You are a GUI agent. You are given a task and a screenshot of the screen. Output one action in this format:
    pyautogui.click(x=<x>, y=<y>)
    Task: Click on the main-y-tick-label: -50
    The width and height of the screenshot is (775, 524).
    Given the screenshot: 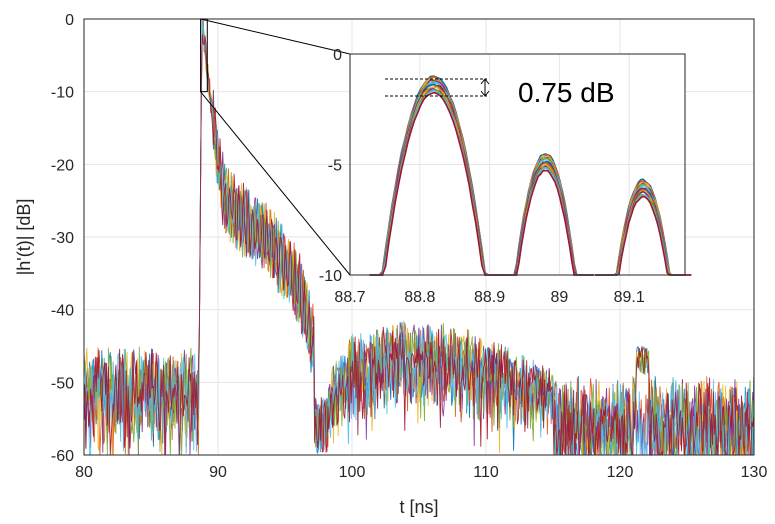 What is the action you would take?
    pyautogui.click(x=62, y=383)
    